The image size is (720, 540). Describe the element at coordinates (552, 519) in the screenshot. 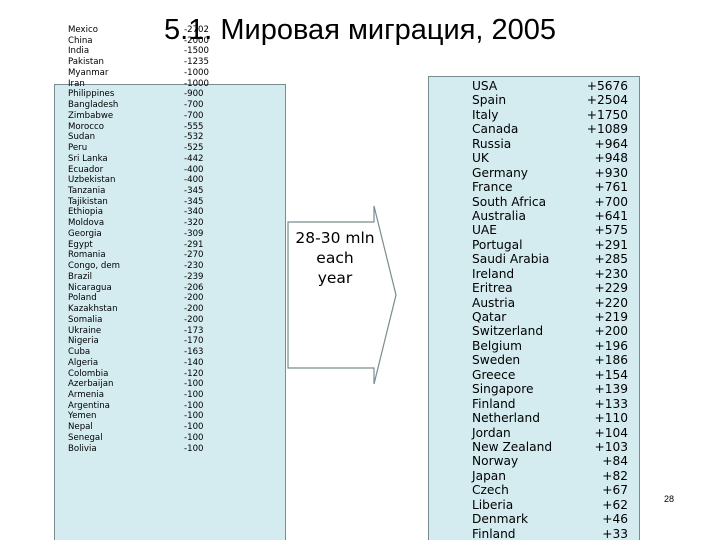

I see `immigration-row: Denmark +46` at that location.